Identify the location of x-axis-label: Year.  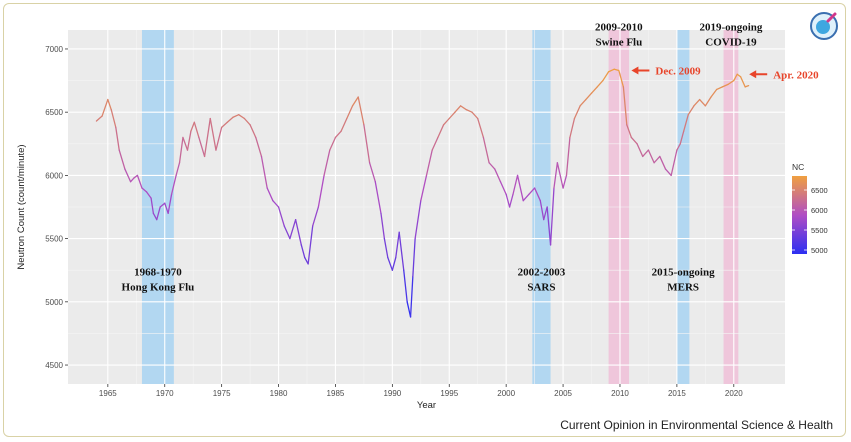
(426, 405).